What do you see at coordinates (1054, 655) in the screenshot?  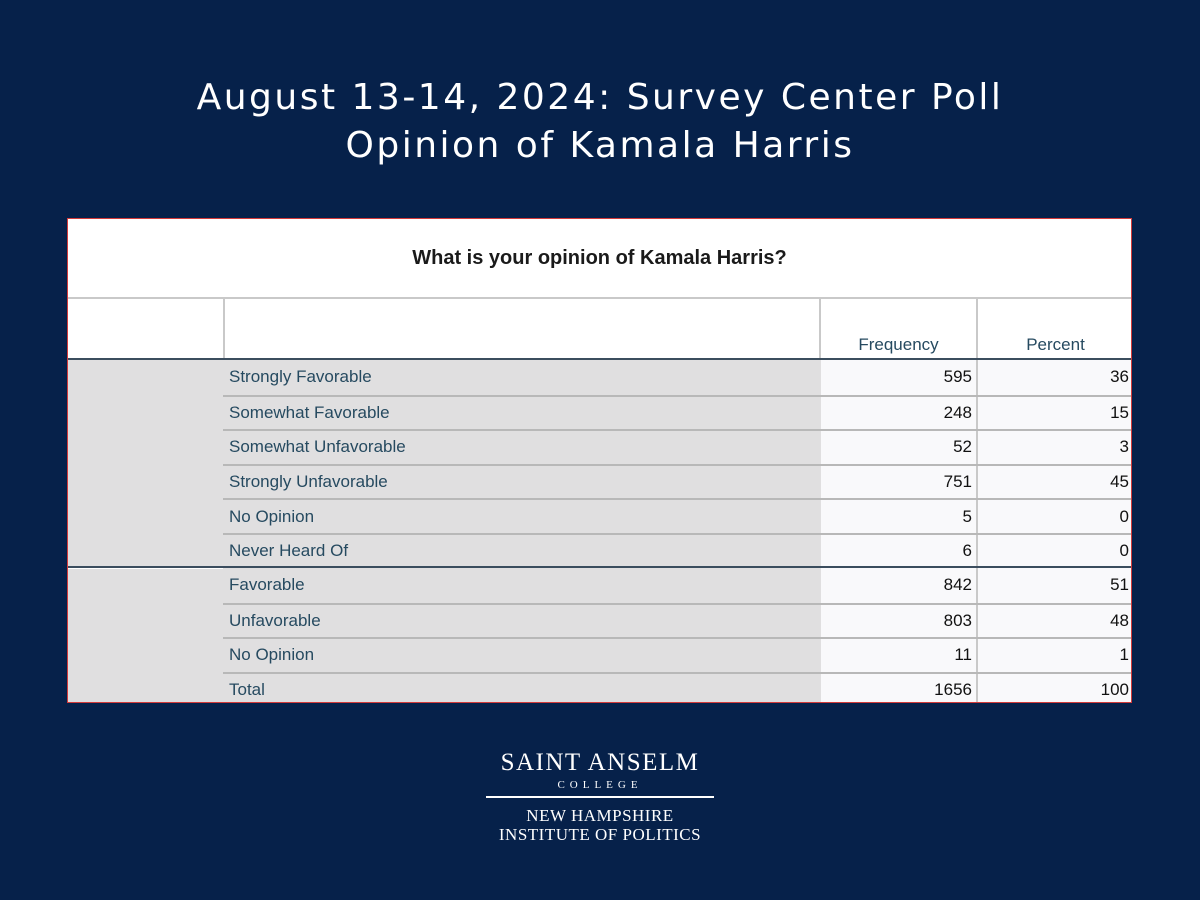 I see `row-percent: 1` at bounding box center [1054, 655].